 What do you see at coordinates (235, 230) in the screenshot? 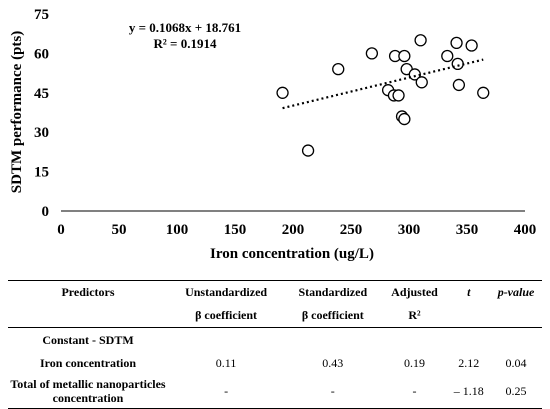
I see `x-tick-label: 150` at bounding box center [235, 230].